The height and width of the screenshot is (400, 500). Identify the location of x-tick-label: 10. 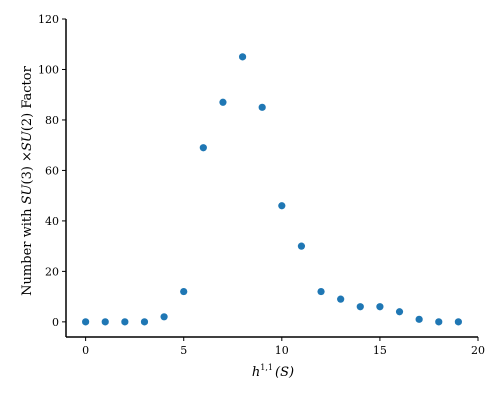
(282, 350).